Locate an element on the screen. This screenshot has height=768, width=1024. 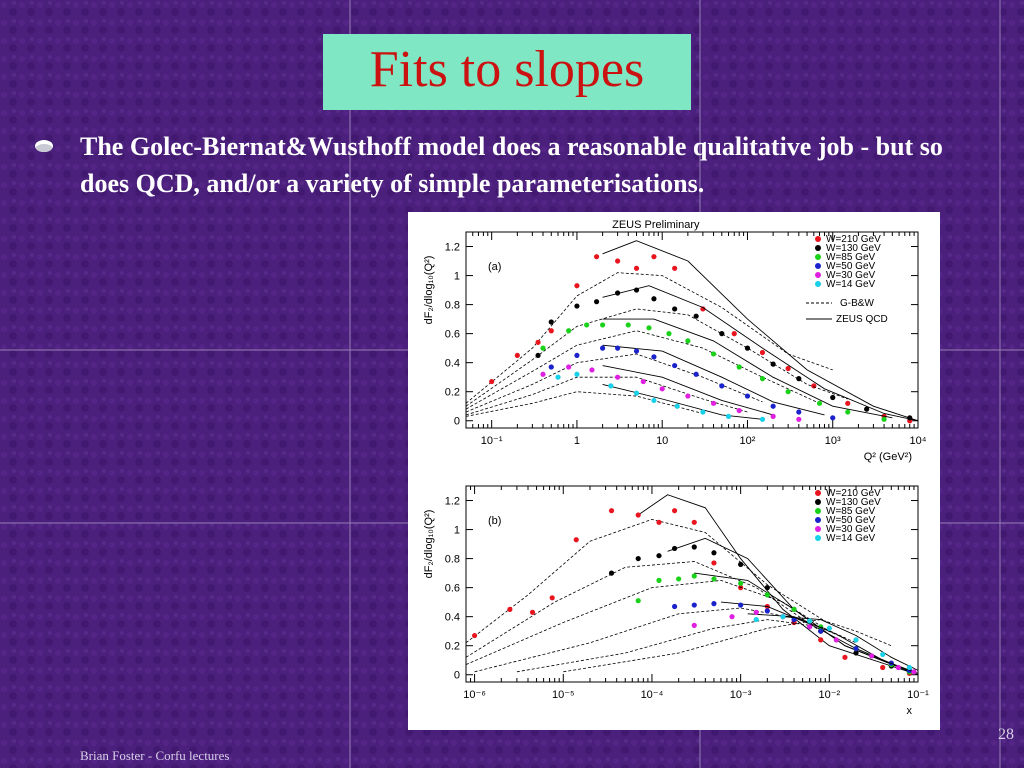
bullet-icon is located at coordinates (44, 146).